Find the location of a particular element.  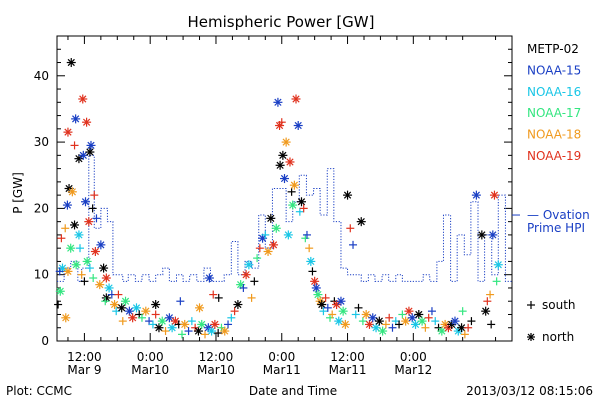

legend-ovation-label: Prime HPI is located at coordinates (556, 228).